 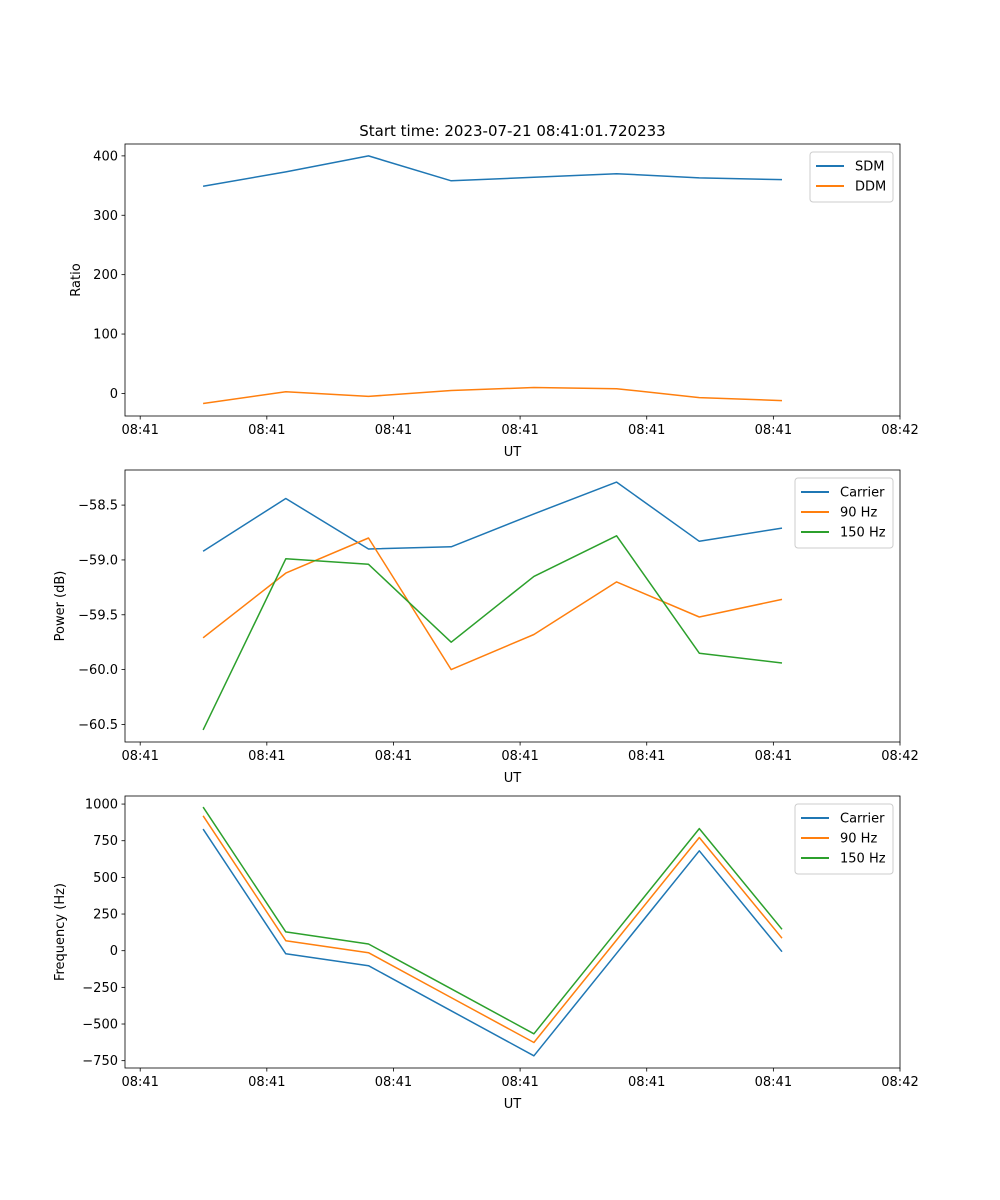 I want to click on y-axis-label: Power (dB), so click(x=60, y=606).